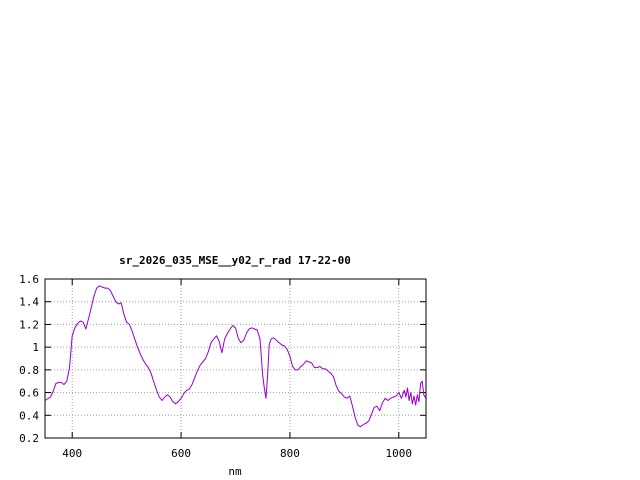  What do you see at coordinates (235, 471) in the screenshot?
I see `x-axis-label: nm` at bounding box center [235, 471].